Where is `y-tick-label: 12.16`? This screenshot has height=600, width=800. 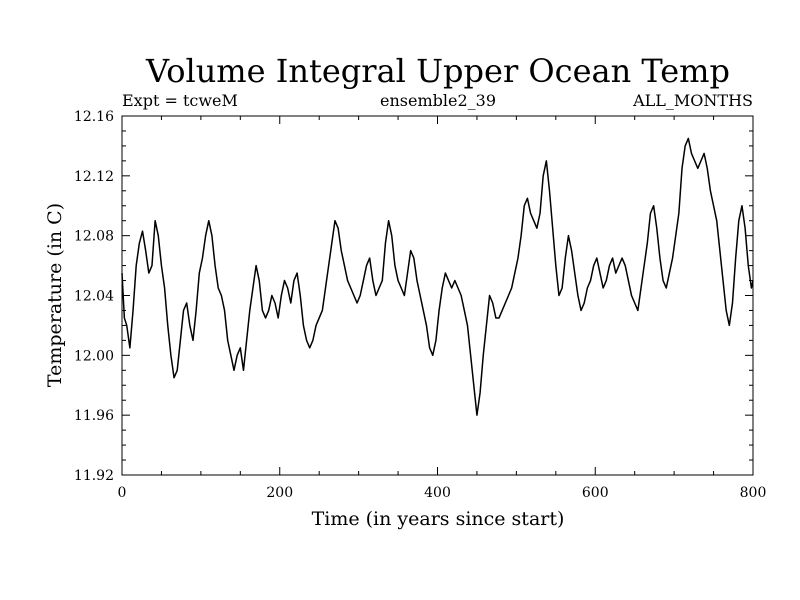
y-tick-label: 12.16 is located at coordinates (94, 117).